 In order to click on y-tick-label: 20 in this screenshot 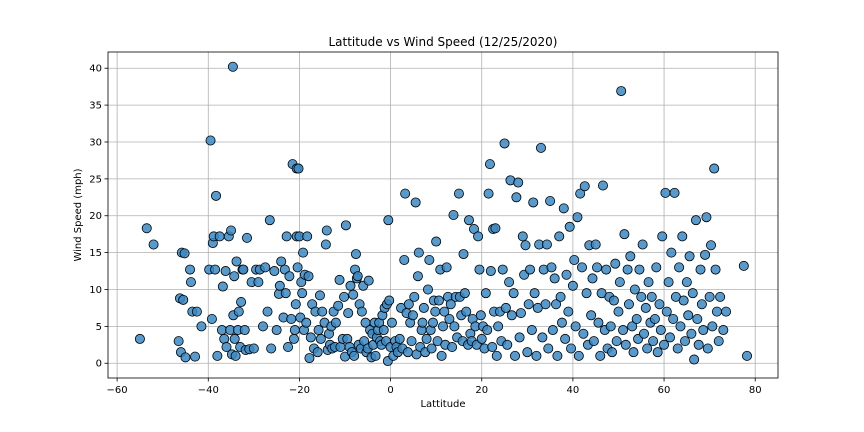, I will do `click(95, 216)`.